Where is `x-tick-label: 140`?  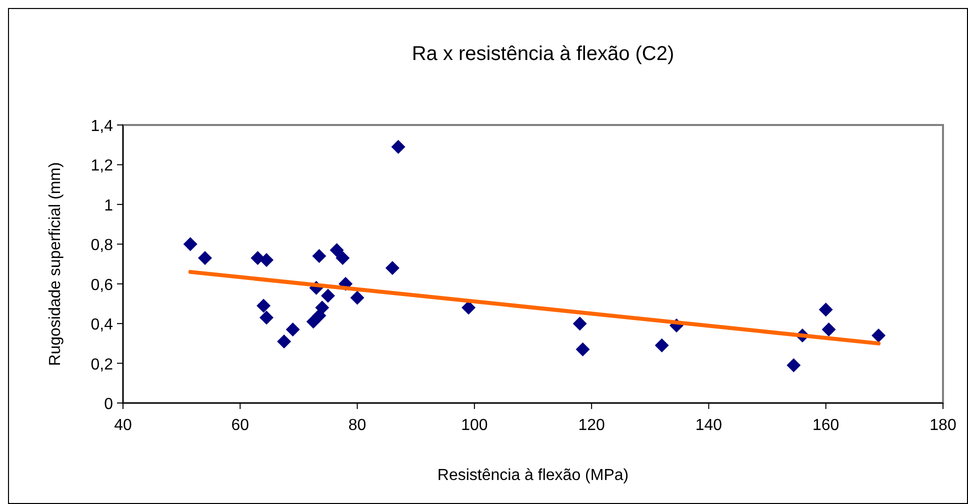 x-tick-label: 140 is located at coordinates (708, 425).